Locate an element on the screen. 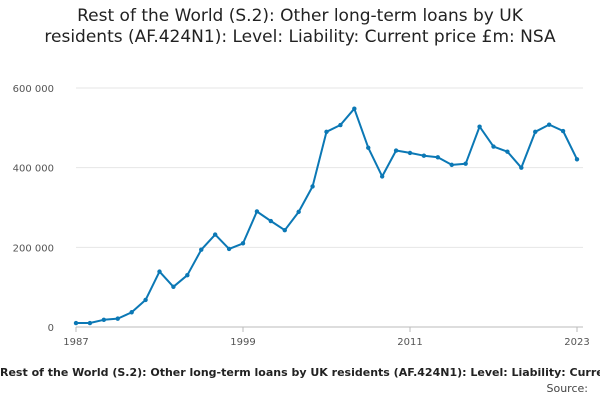  y-tick-labels: 0 200 000 400 000 600 000 is located at coordinates (33, 209).